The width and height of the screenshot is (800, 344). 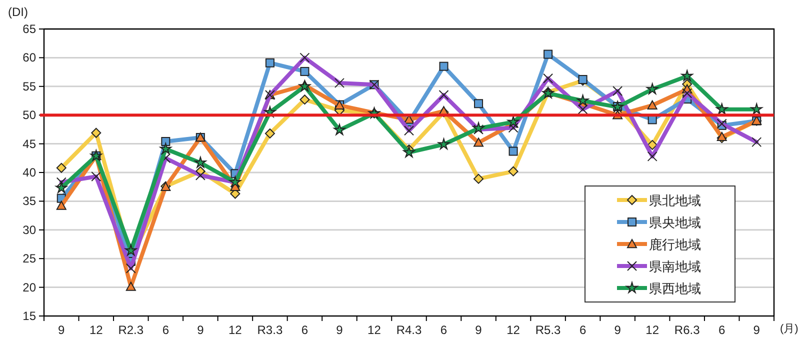 What do you see at coordinates (548, 330) in the screenshot?
I see `x-tick-label: R5.3` at bounding box center [548, 330].